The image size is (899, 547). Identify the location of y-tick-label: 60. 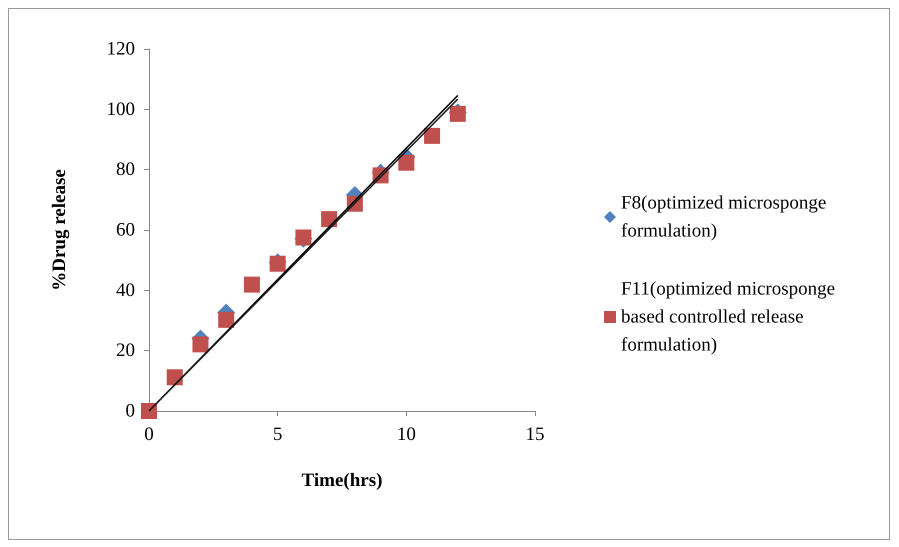
(125, 230).